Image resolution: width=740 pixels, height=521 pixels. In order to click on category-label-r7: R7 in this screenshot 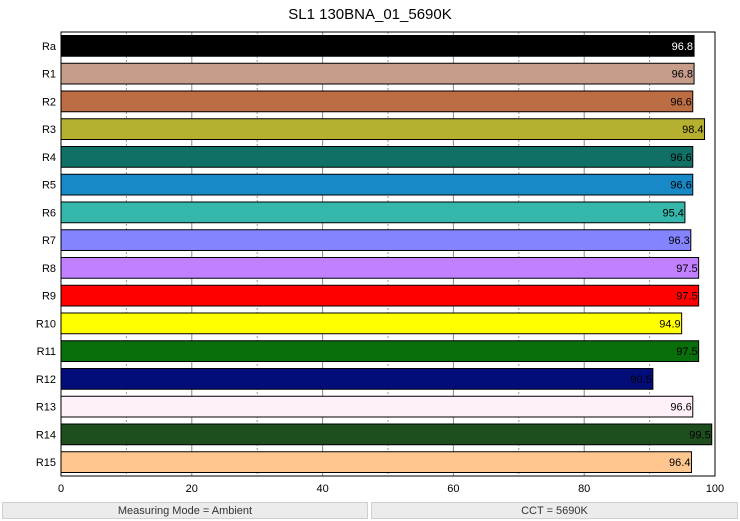, I will do `click(49, 241)`.